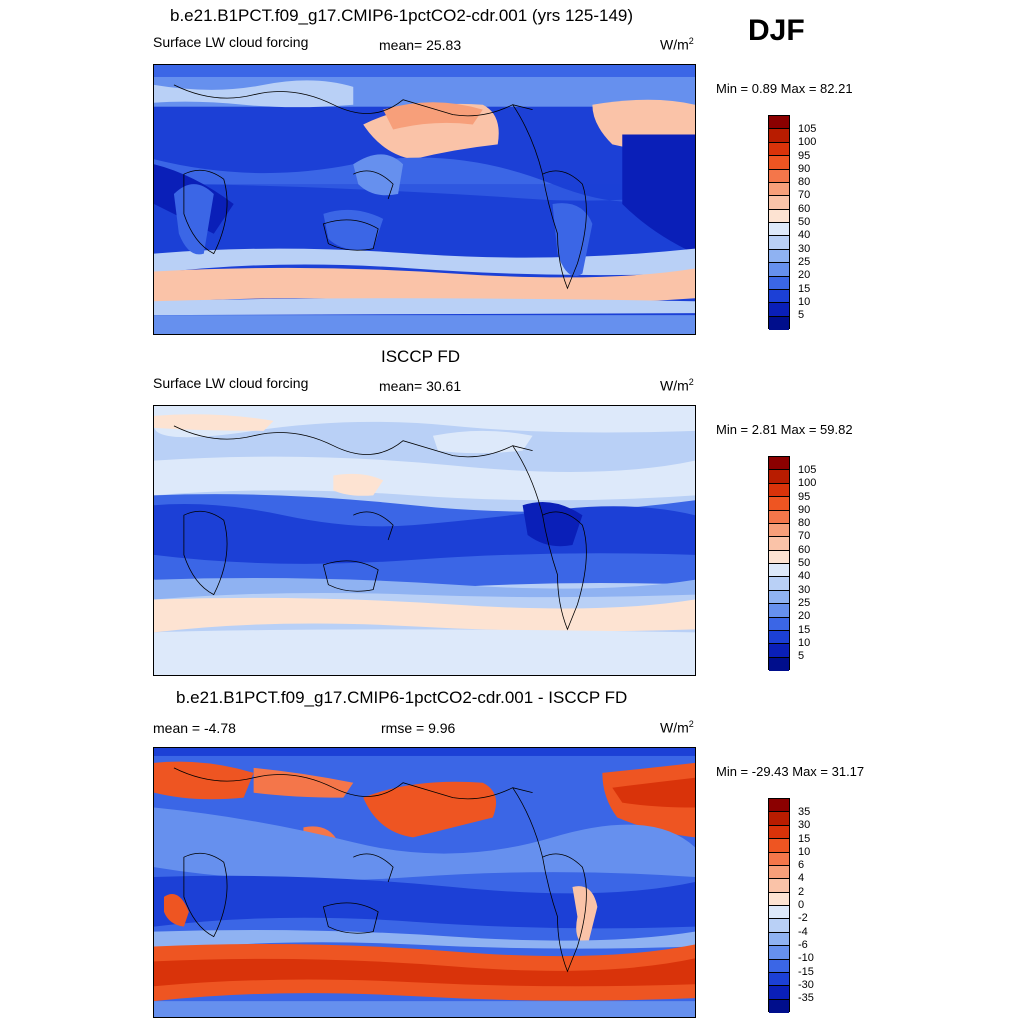 The height and width of the screenshot is (1024, 1024). Describe the element at coordinates (424, 199) in the screenshot. I see `panel1-map` at that location.